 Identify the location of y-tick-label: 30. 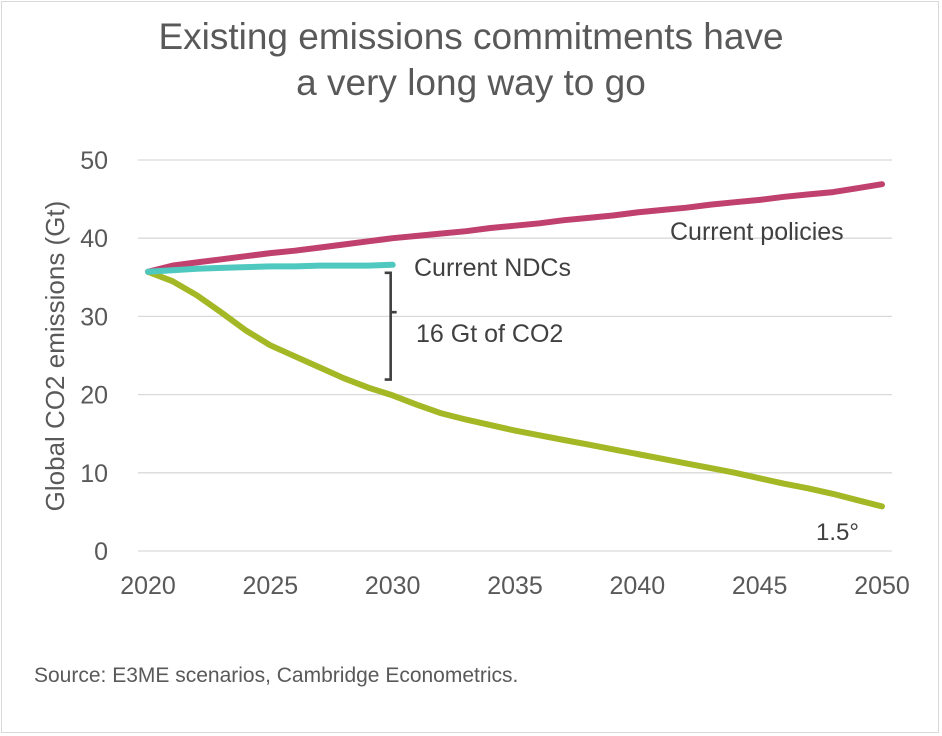
(94, 317).